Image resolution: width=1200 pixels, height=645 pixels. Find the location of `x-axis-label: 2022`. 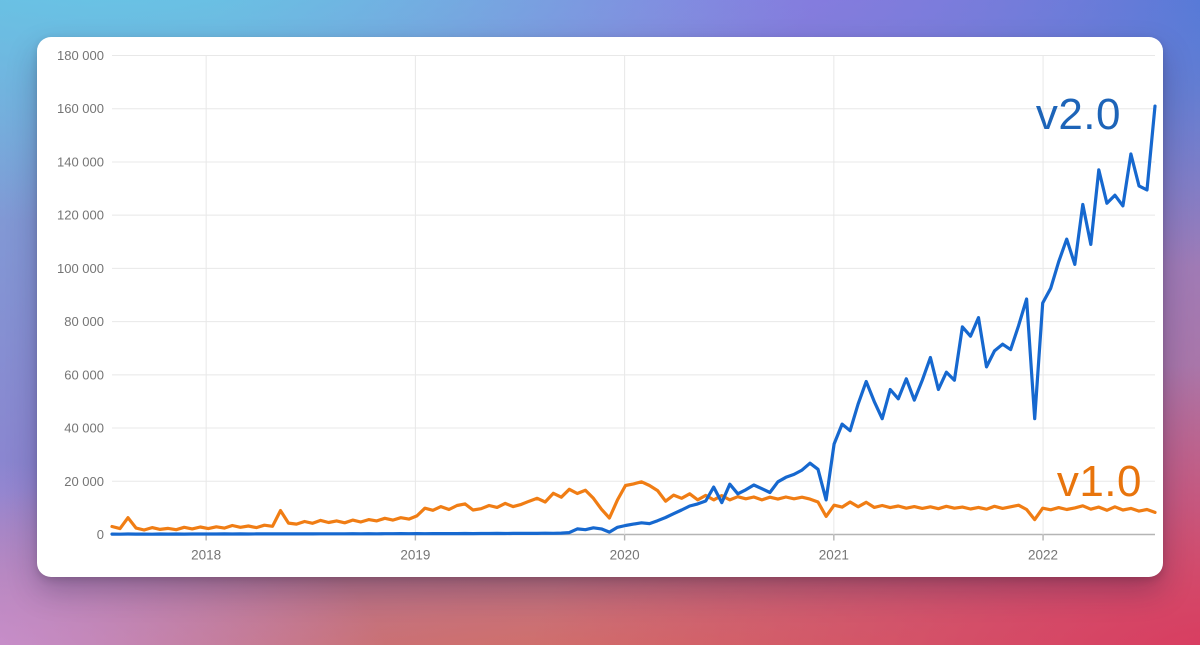

x-axis-label: 2022 is located at coordinates (1043, 555).